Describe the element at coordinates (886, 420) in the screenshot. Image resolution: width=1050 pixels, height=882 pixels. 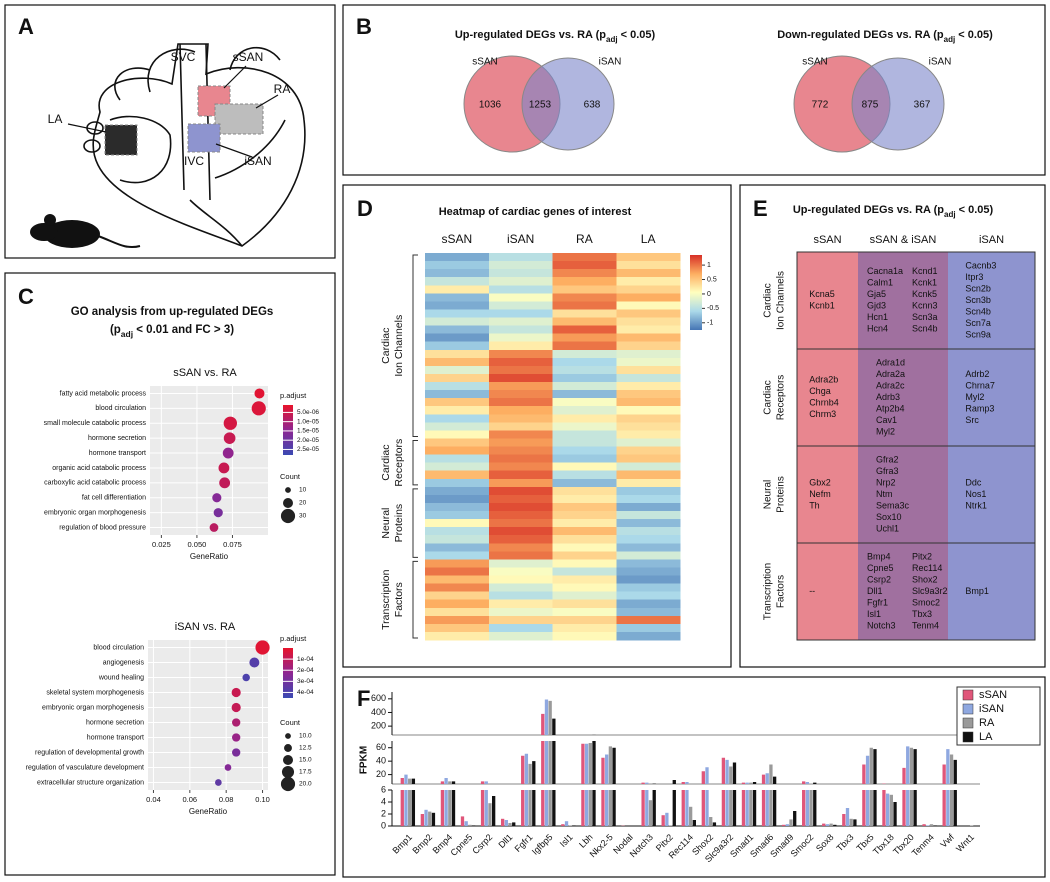
I see `gene-name: Cav1` at that location.